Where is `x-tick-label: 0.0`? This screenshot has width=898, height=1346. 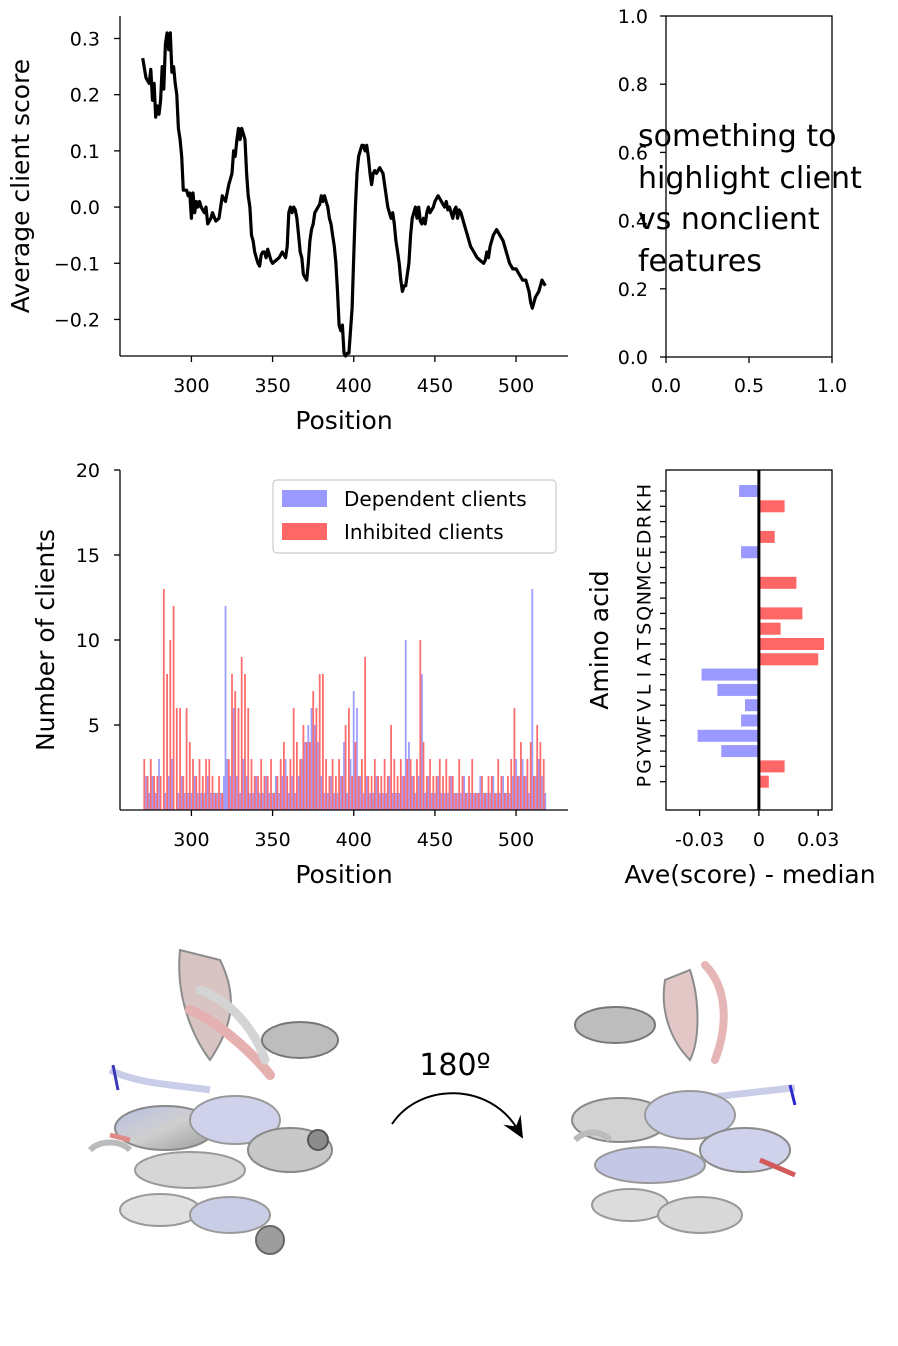
x-tick-label: 0.0 is located at coordinates (666, 386).